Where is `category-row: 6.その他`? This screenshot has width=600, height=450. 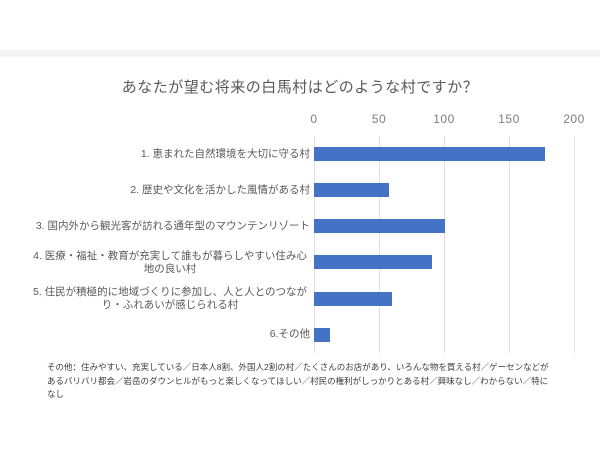 category-row: 6.その他 is located at coordinates (169, 335).